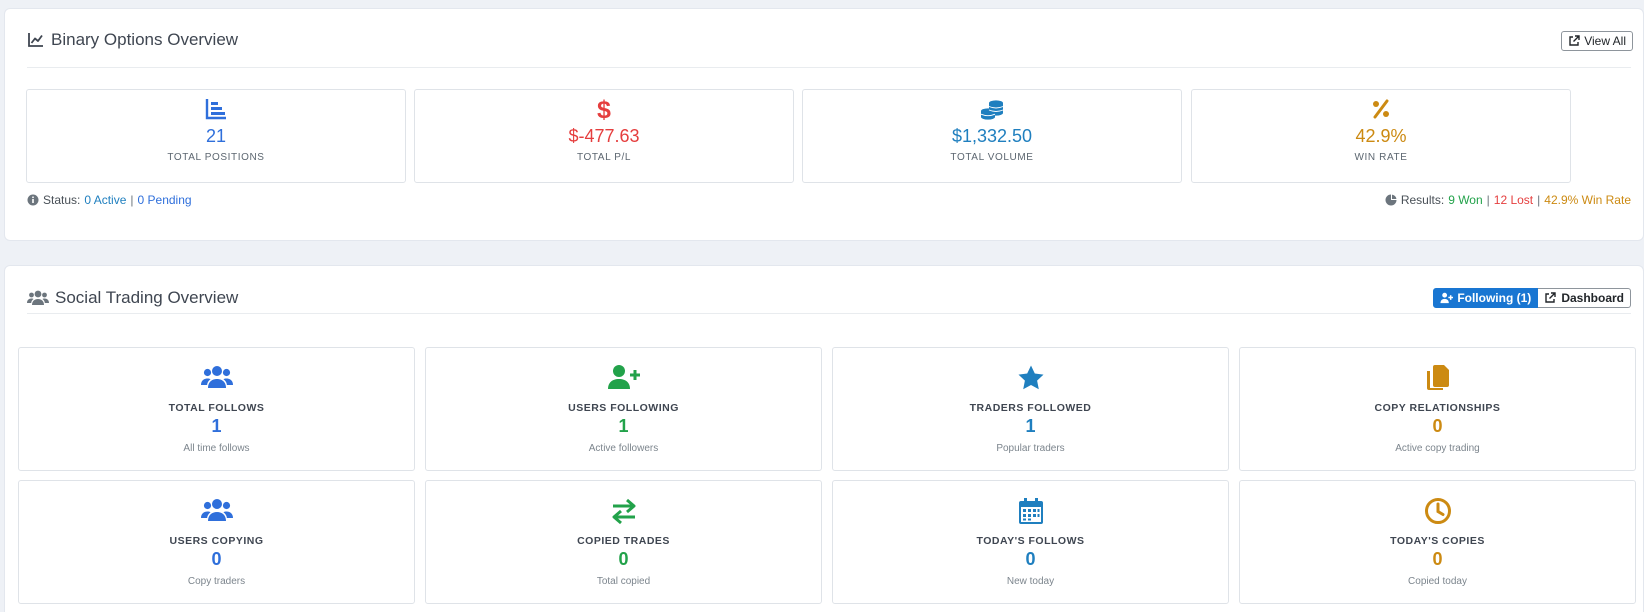  Describe the element at coordinates (623, 448) in the screenshot. I see `tile-sub: Active followers` at that location.